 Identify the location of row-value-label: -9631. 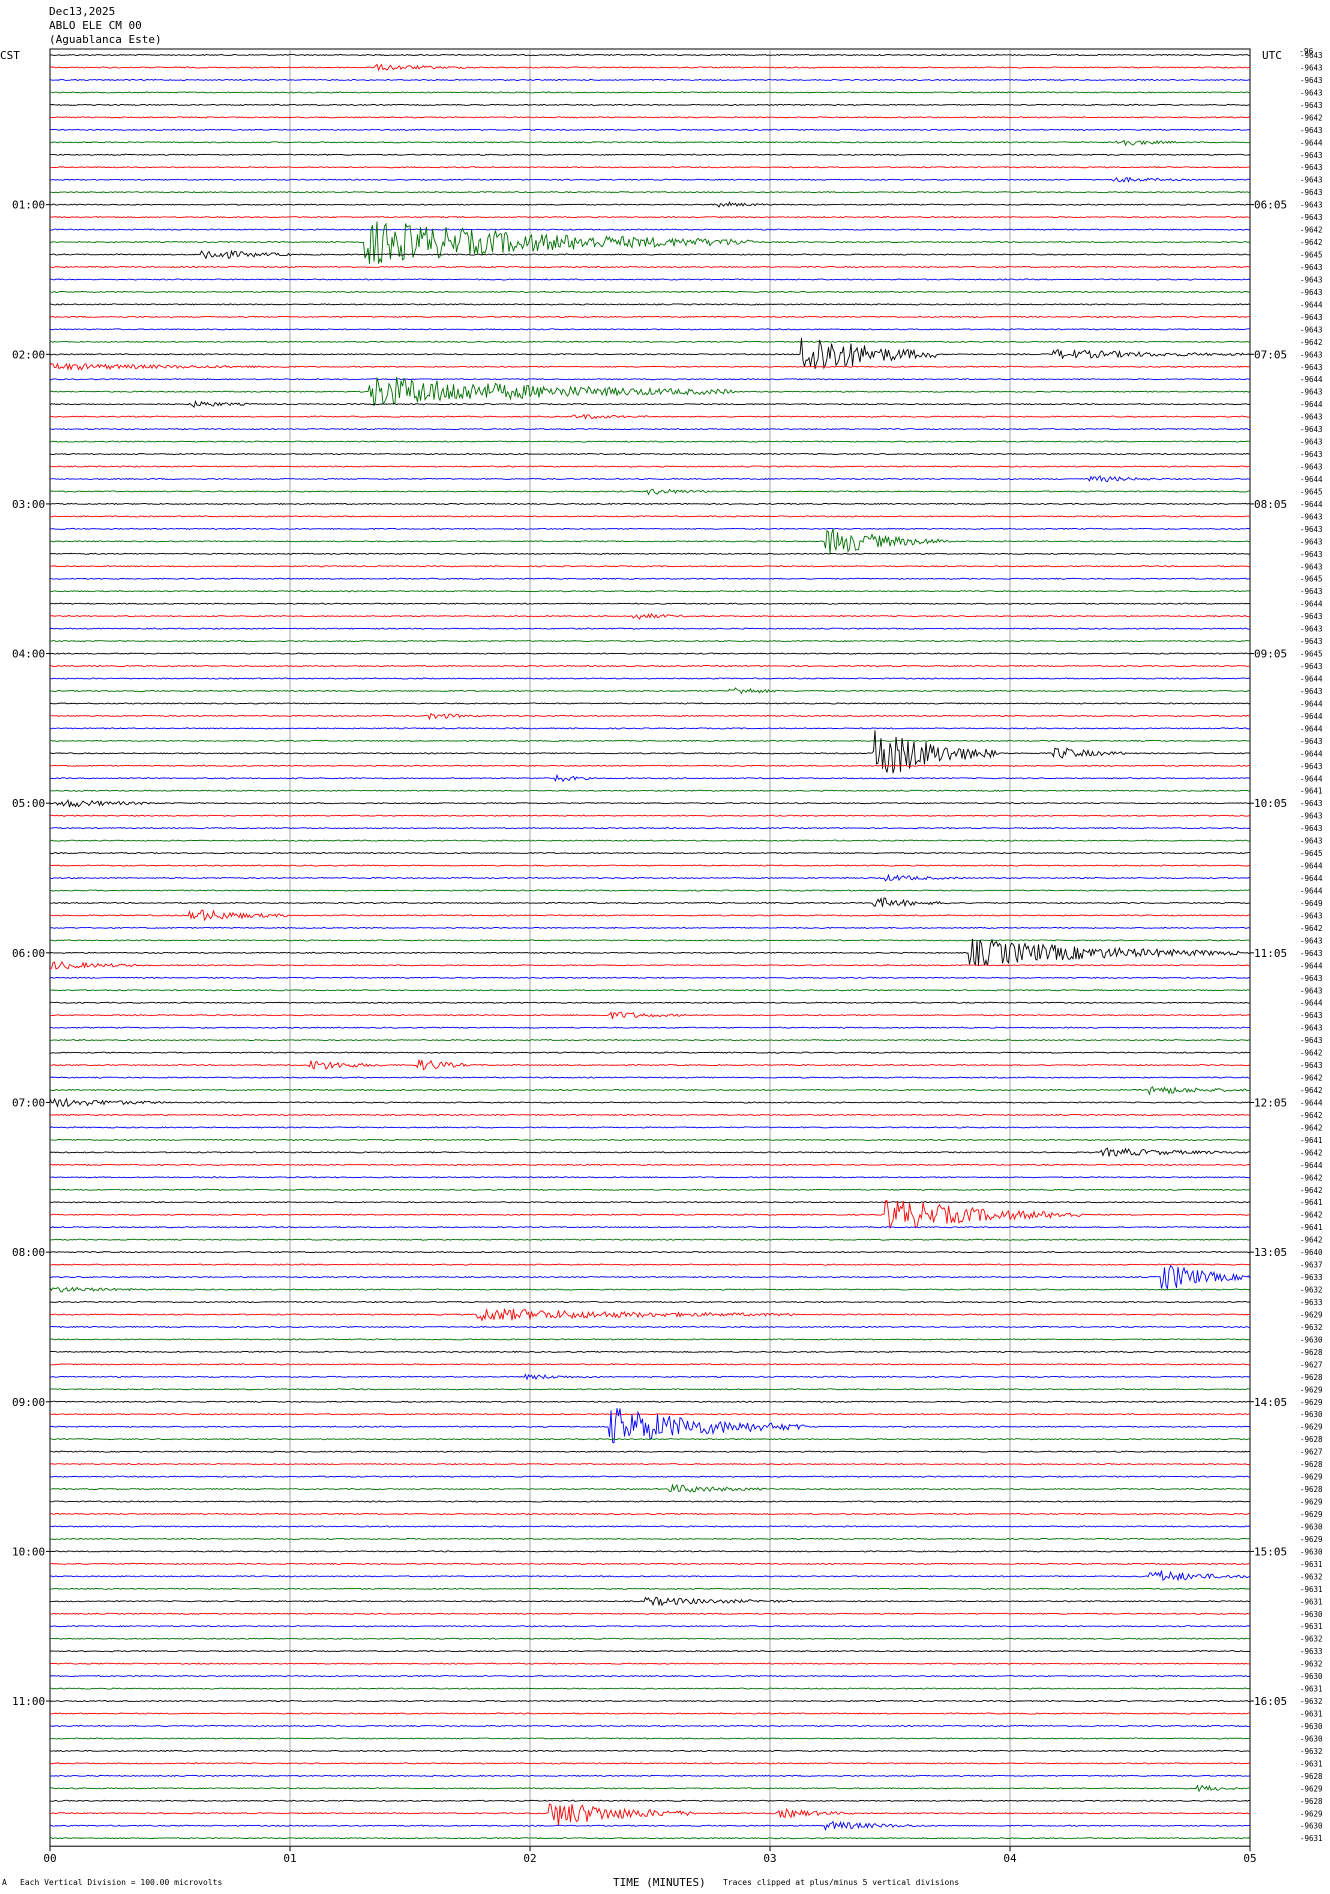
(1311, 1601).